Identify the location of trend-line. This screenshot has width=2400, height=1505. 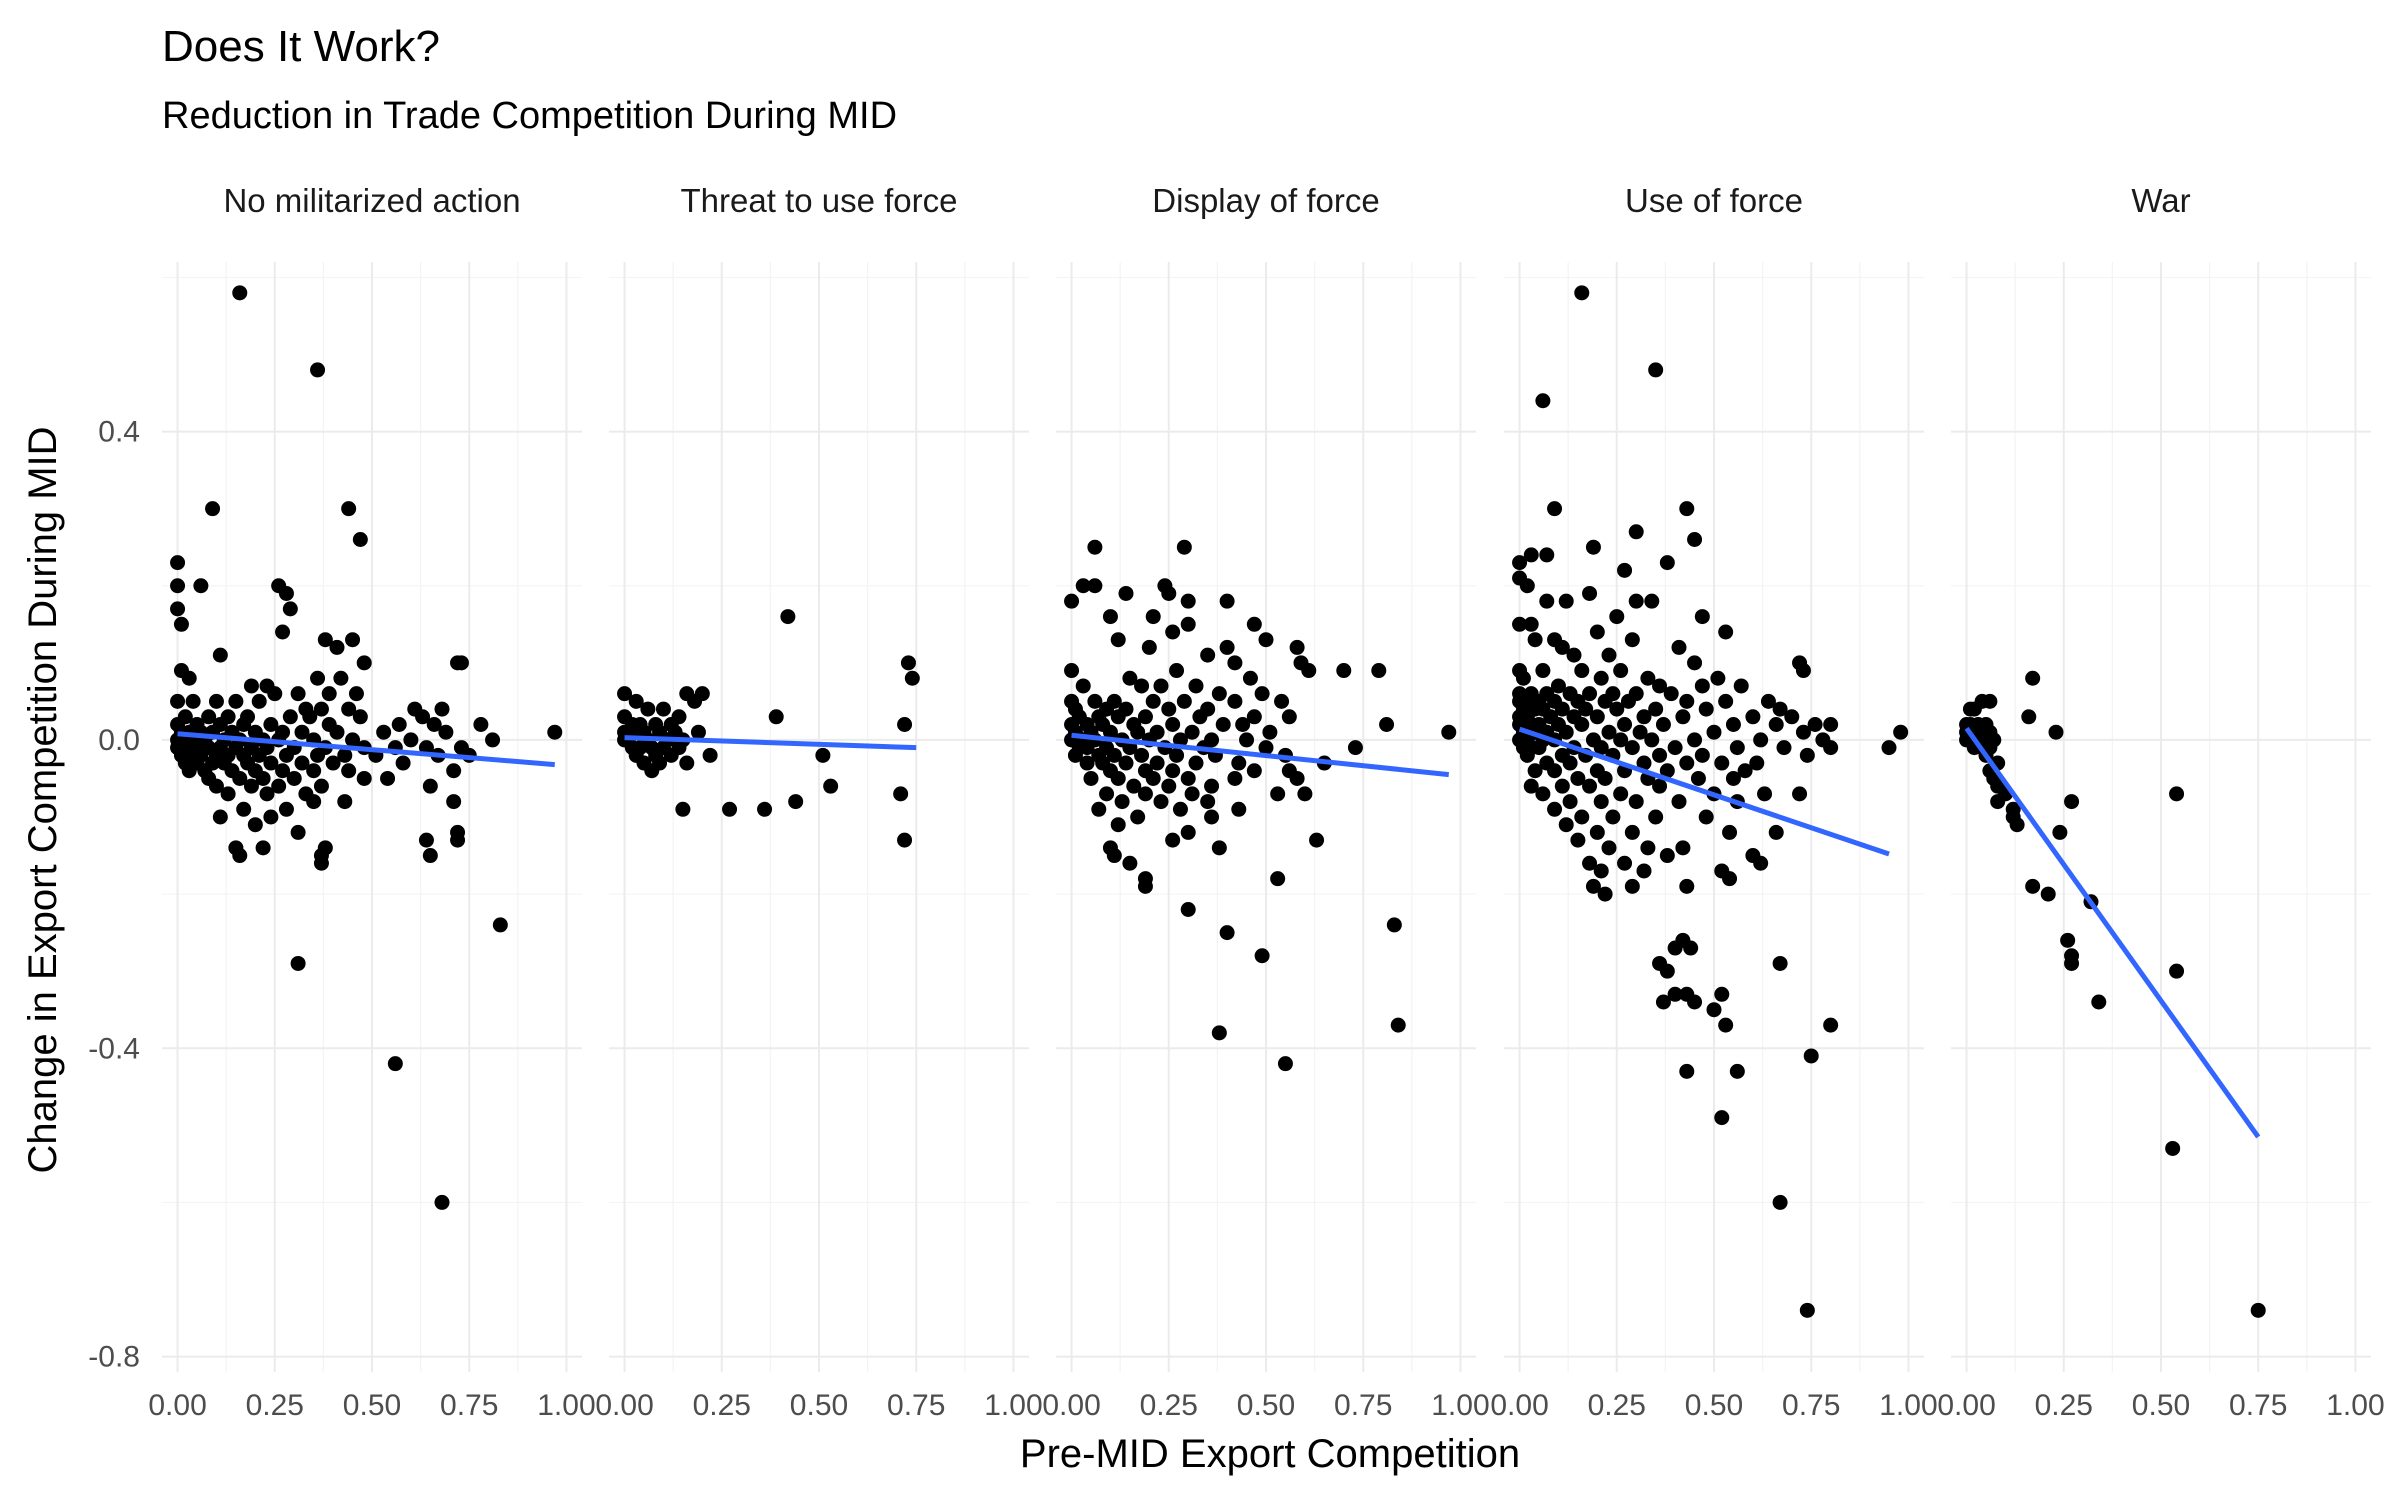
(2112, 932).